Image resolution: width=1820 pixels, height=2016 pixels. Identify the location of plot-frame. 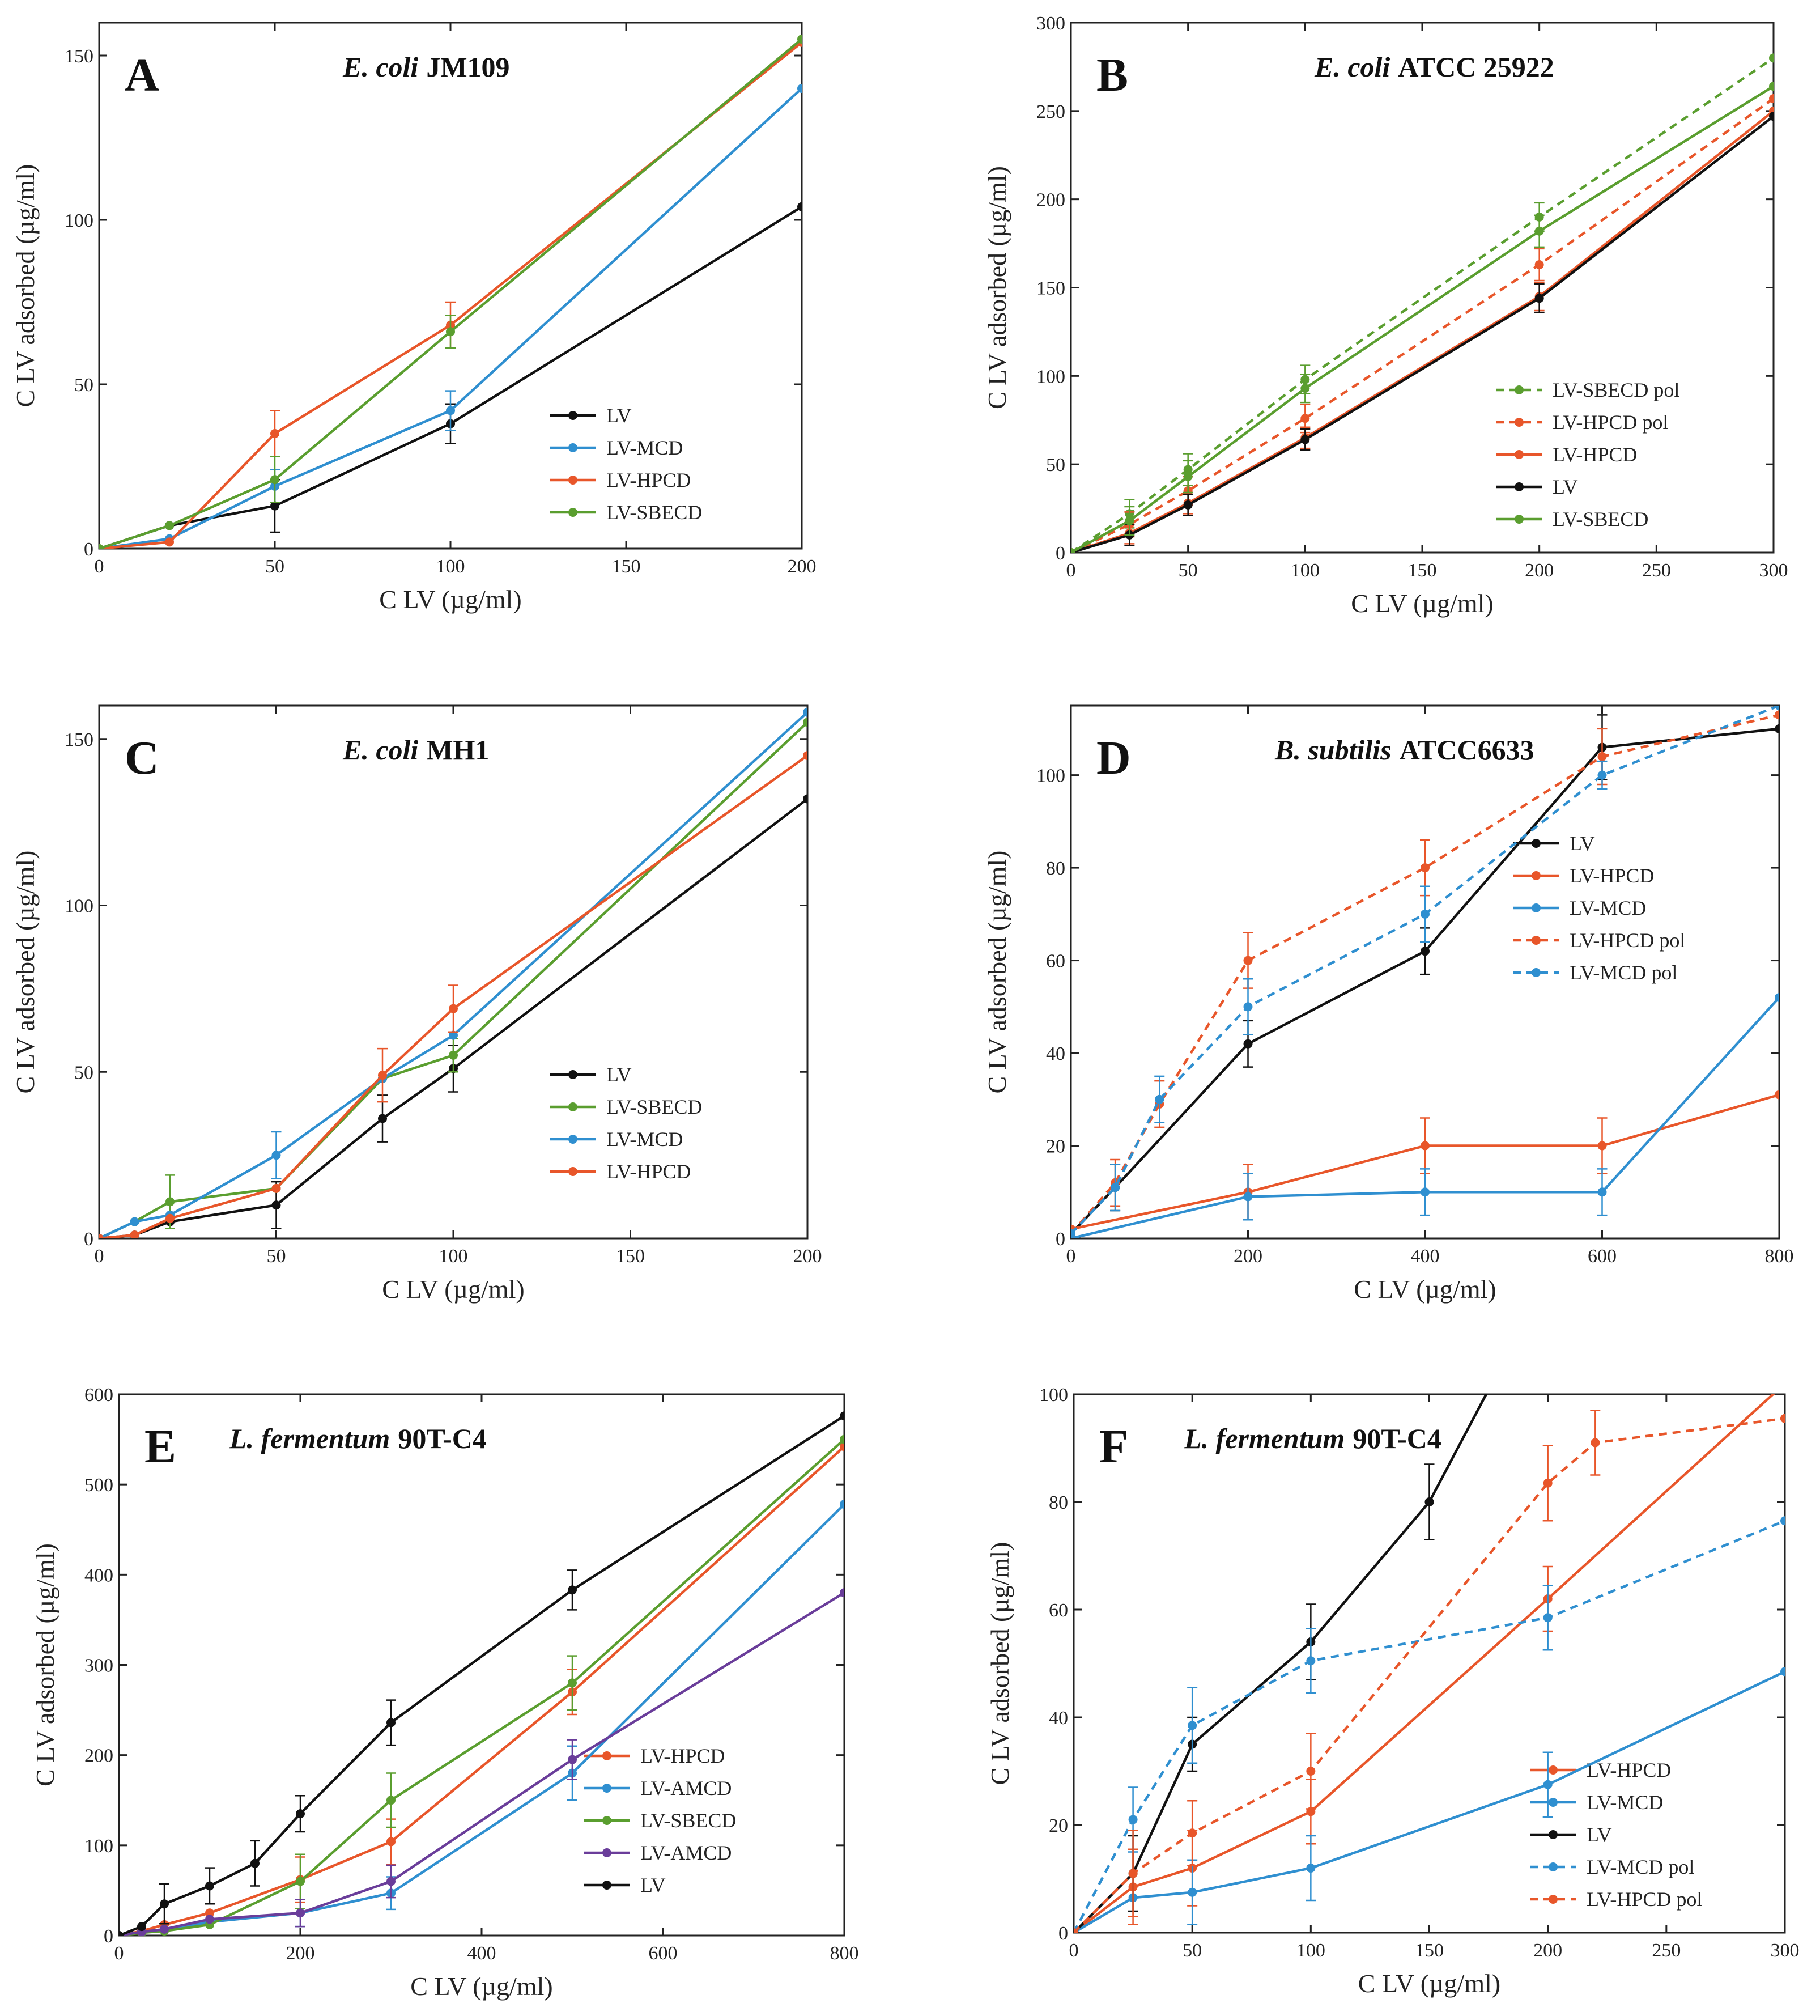
(481, 1665).